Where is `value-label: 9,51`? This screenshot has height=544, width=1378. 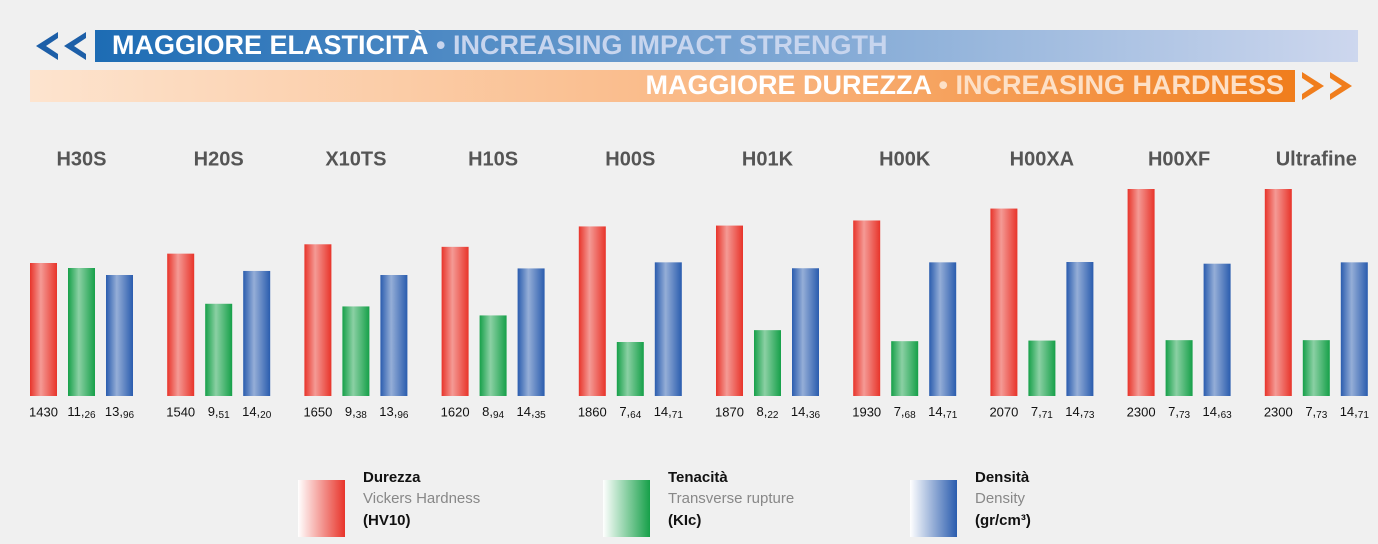 value-label: 9,51 is located at coordinates (219, 412).